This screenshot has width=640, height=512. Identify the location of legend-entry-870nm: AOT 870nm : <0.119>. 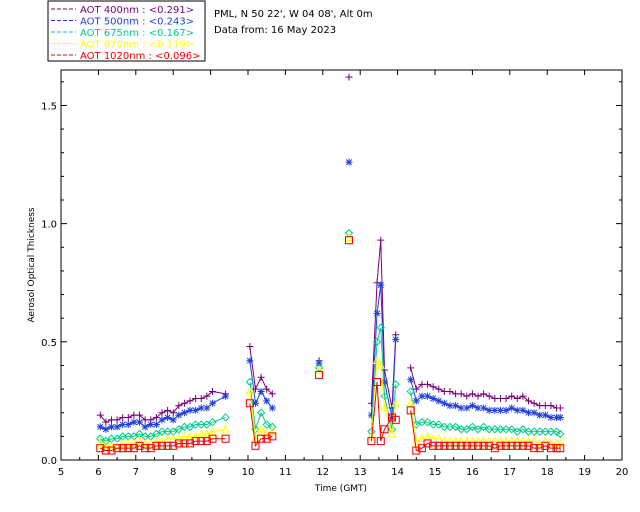
(137, 45).